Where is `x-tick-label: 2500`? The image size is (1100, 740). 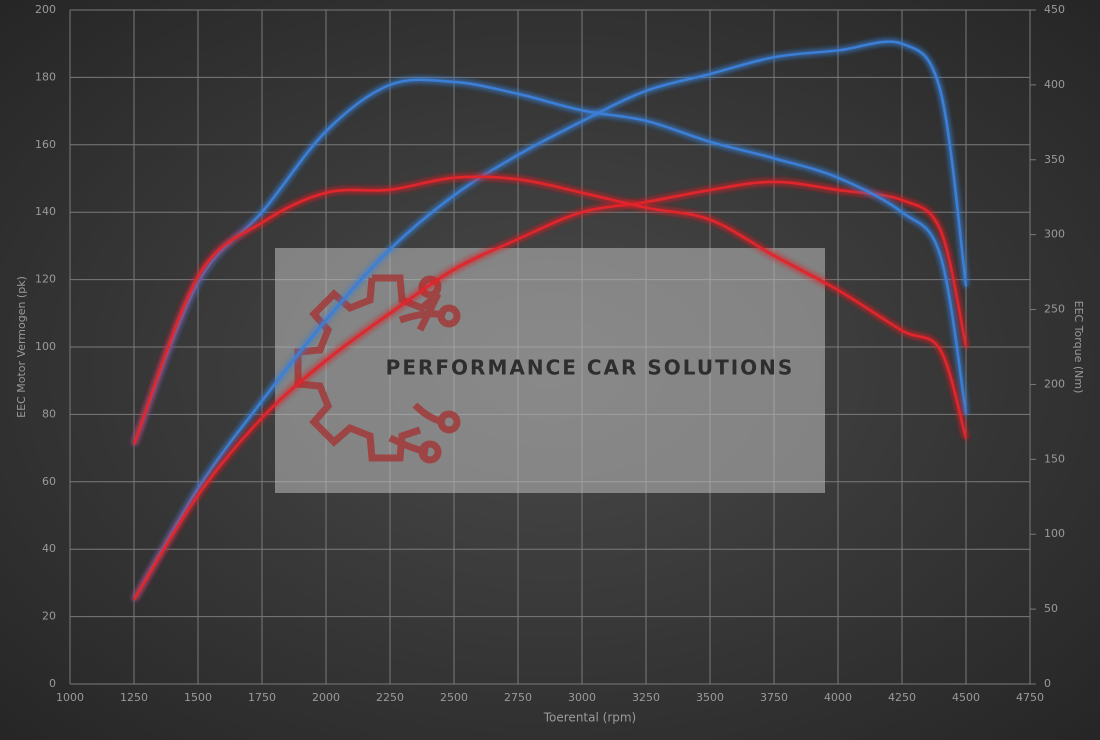
x-tick-label: 2500 is located at coordinates (454, 697).